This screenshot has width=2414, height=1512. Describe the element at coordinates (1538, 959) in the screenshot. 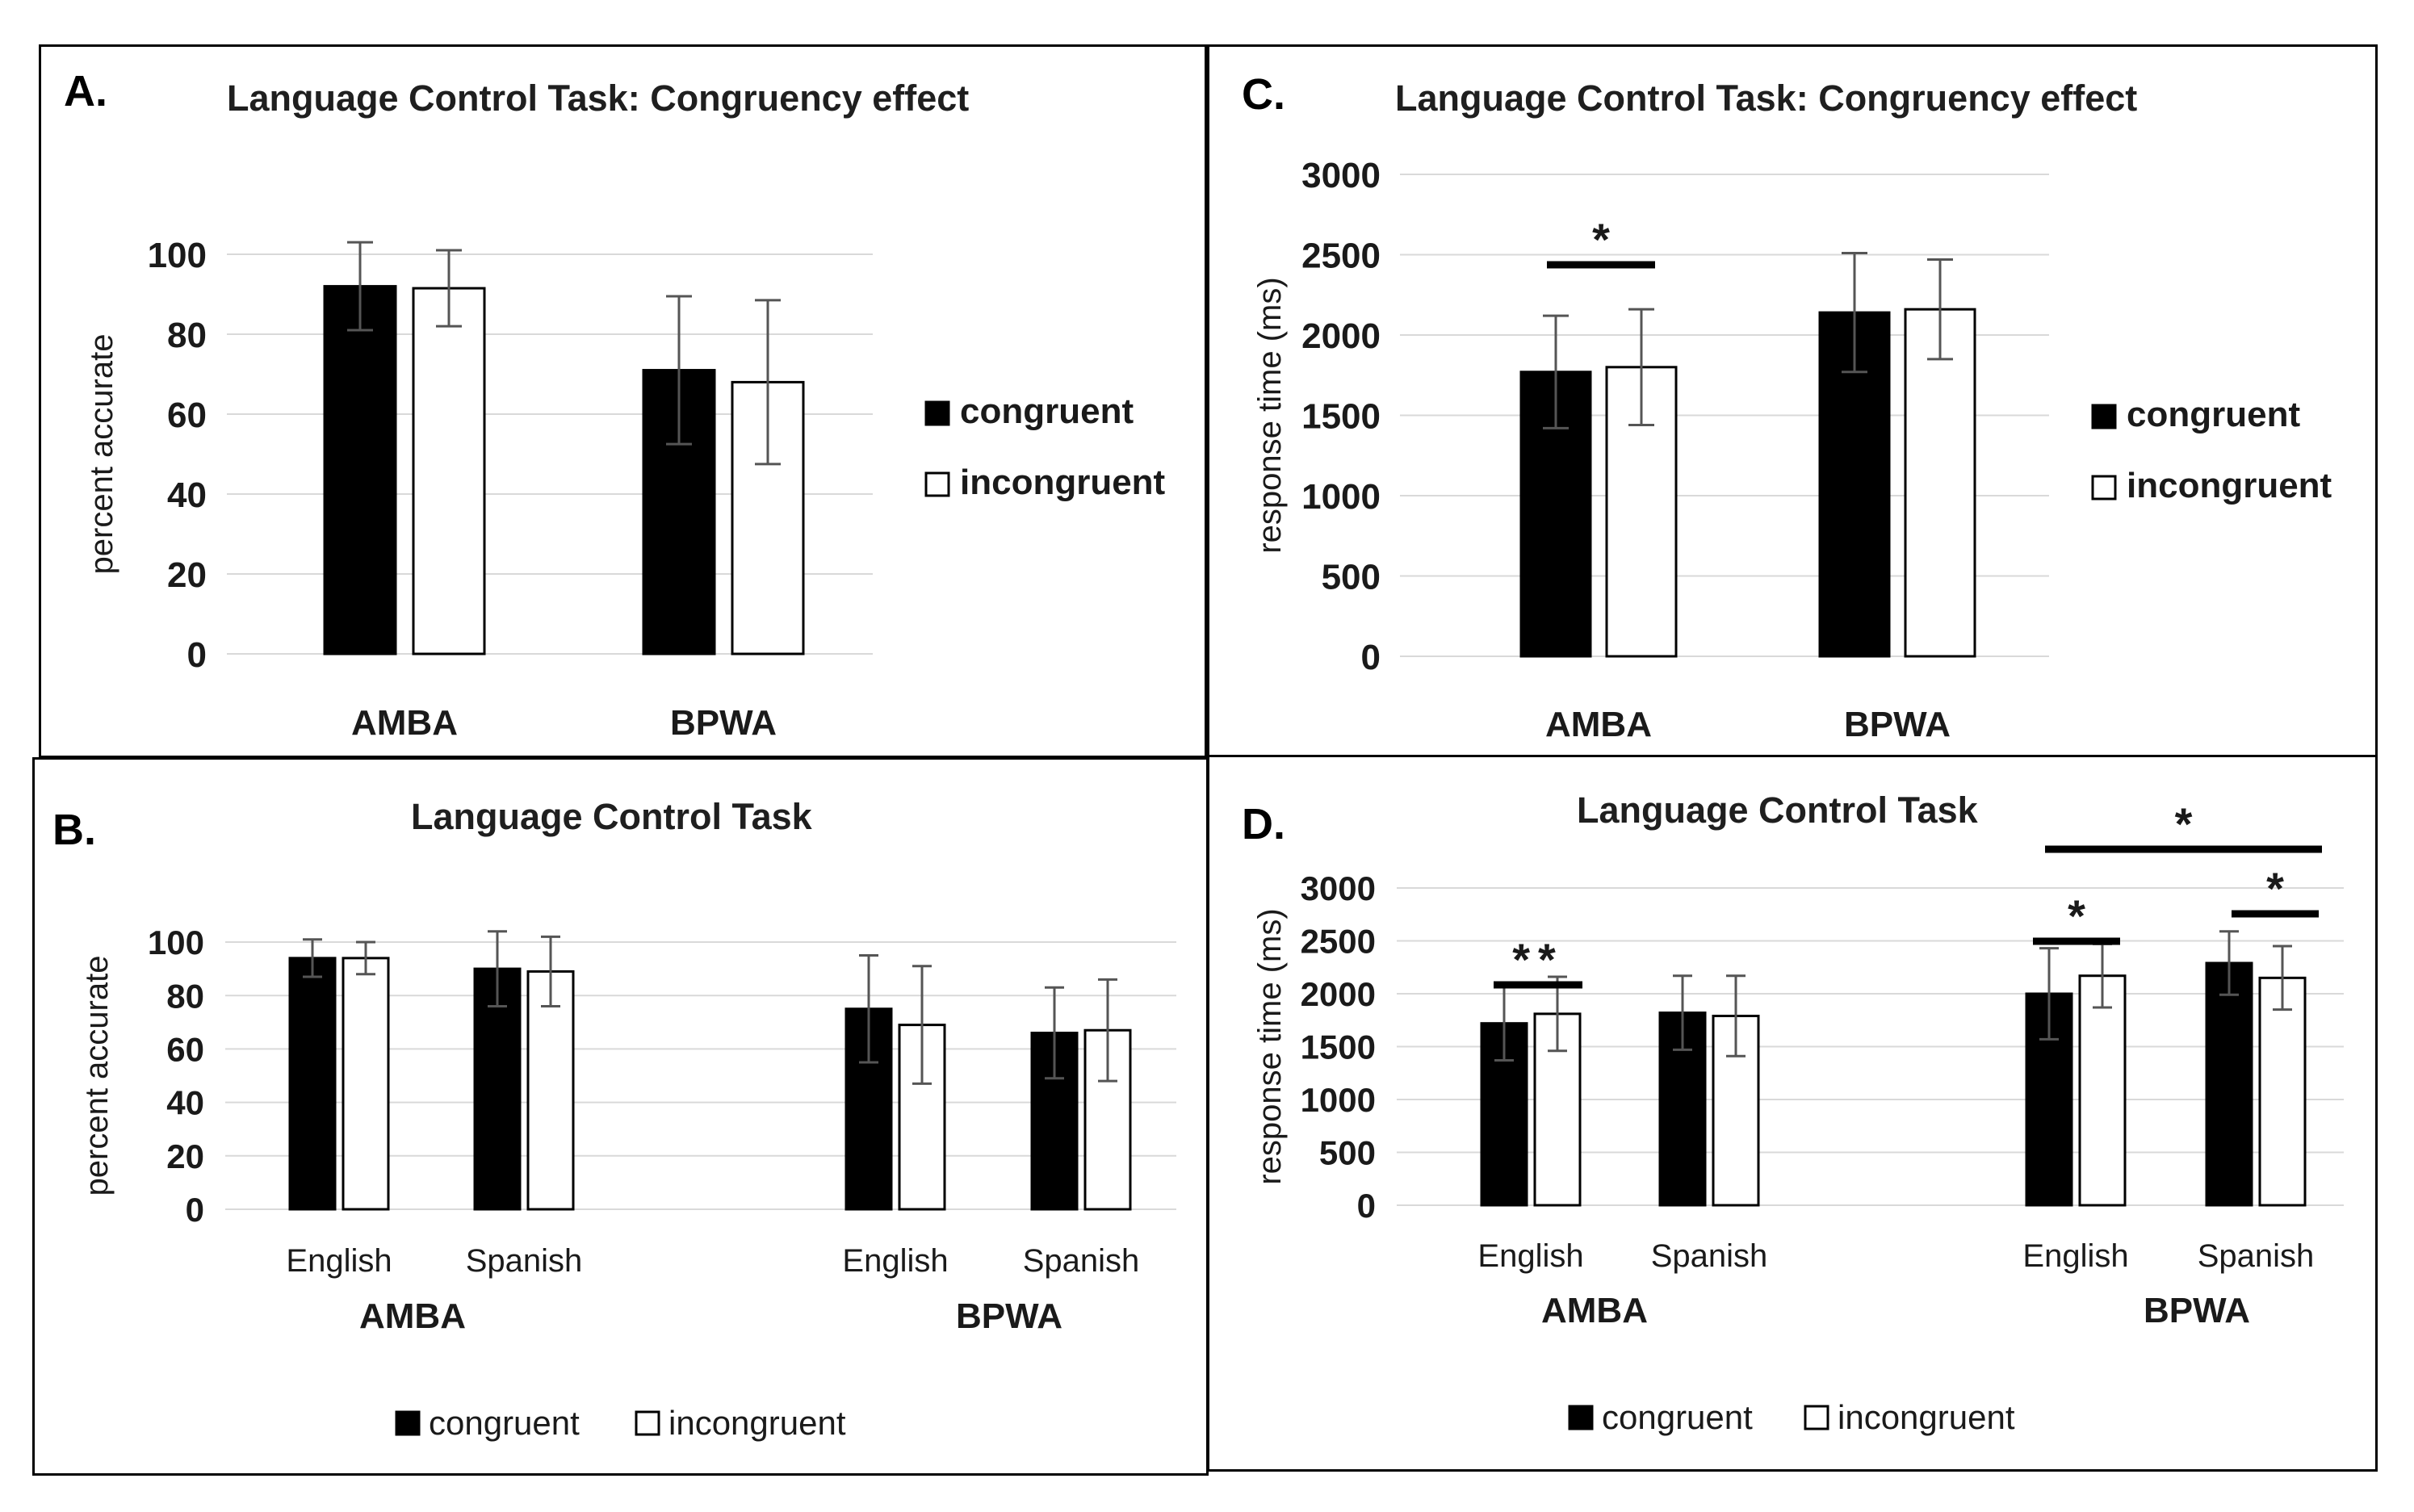

I see `significance-marker: **` at that location.